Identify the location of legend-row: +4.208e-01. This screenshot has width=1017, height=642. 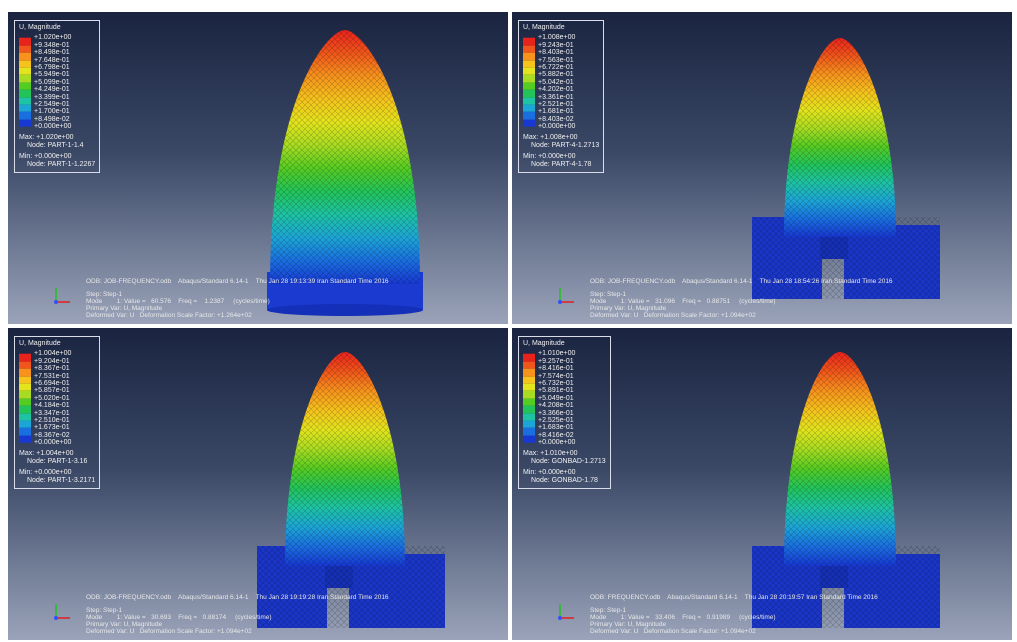
(564, 408).